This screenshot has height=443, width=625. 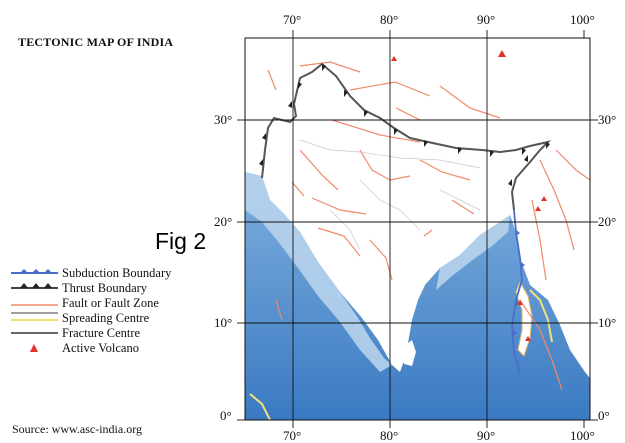 What do you see at coordinates (582, 19) in the screenshot?
I see `lon-label-top-100: 100°` at bounding box center [582, 19].